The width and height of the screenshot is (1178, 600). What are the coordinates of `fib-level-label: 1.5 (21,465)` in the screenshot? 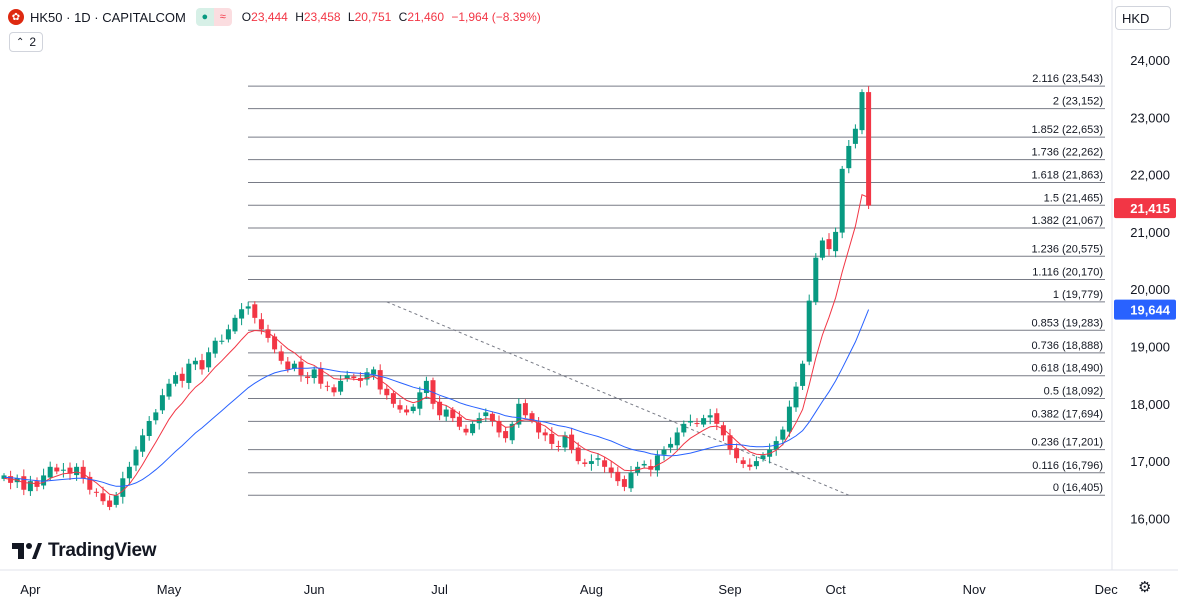 It's located at (1073, 198).